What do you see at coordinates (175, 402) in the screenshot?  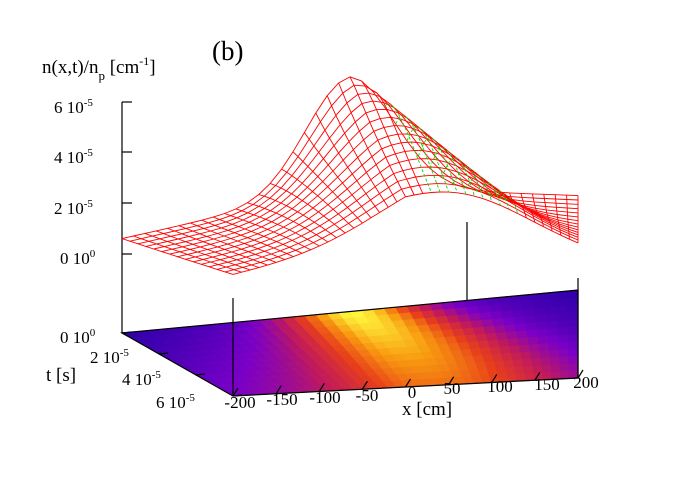 I see `t-tick-label: 6 10-5` at bounding box center [175, 402].